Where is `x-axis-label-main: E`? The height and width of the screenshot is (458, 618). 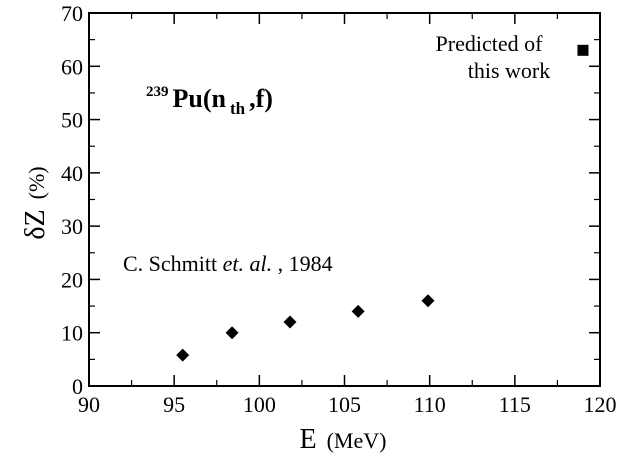
x-axis-label-main: E is located at coordinates (308, 439).